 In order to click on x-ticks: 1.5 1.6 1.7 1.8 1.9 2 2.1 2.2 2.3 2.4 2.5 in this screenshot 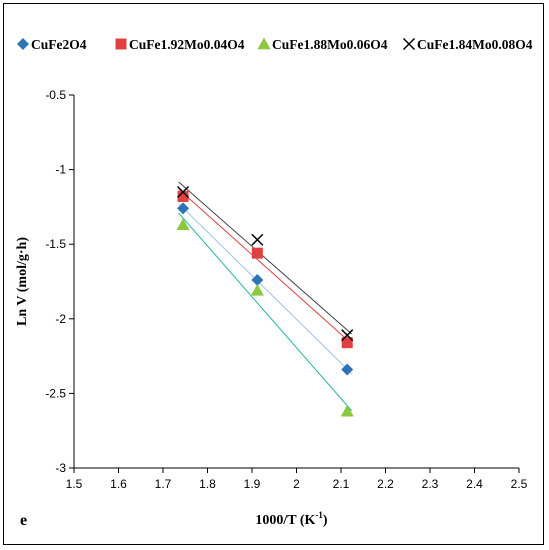, I will do `click(297, 479)`.